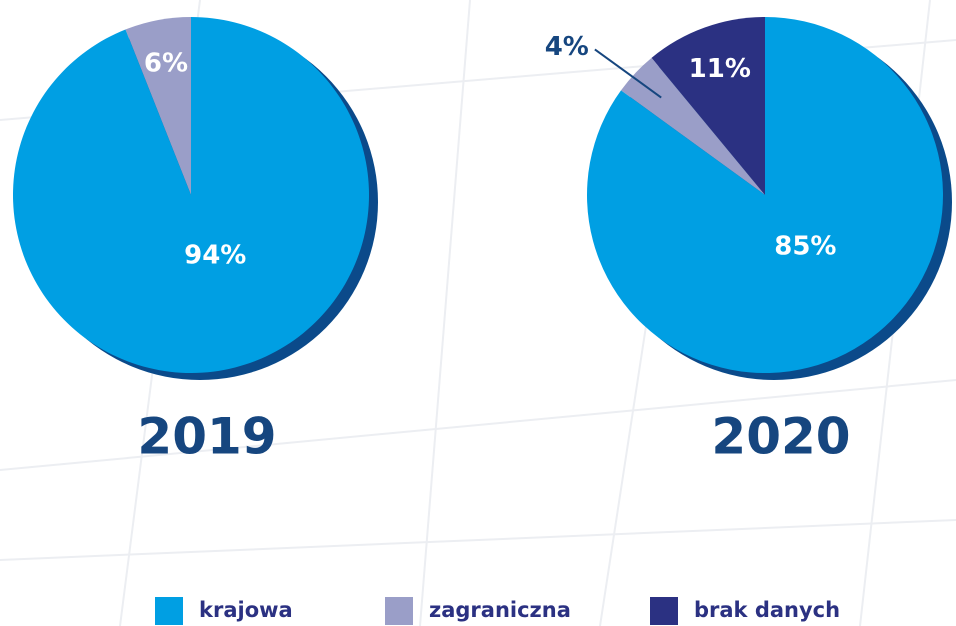  I want to click on slice-label: 11%, so click(720, 69).